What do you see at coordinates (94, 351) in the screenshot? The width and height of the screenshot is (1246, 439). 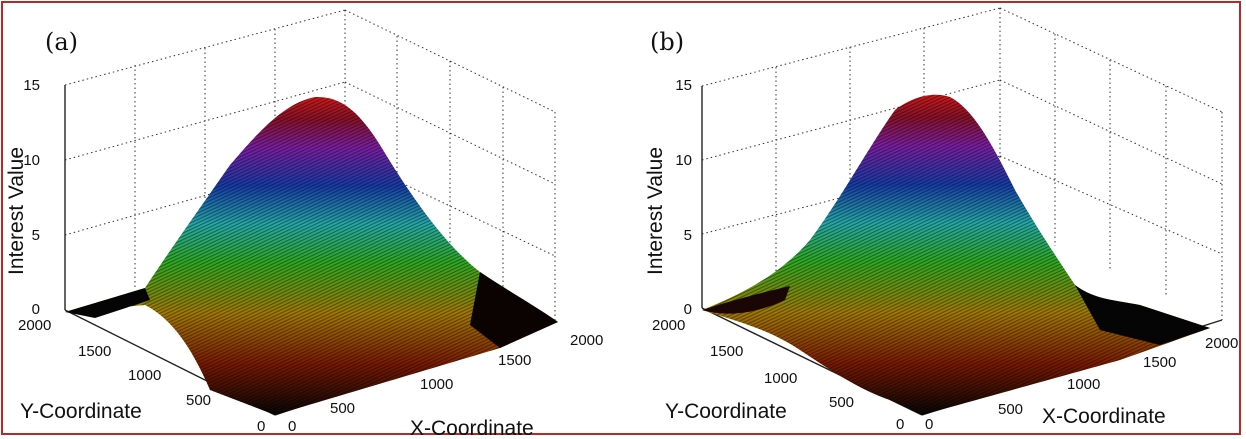 I see `panel-a-y-tick-1500: 1500` at bounding box center [94, 351].